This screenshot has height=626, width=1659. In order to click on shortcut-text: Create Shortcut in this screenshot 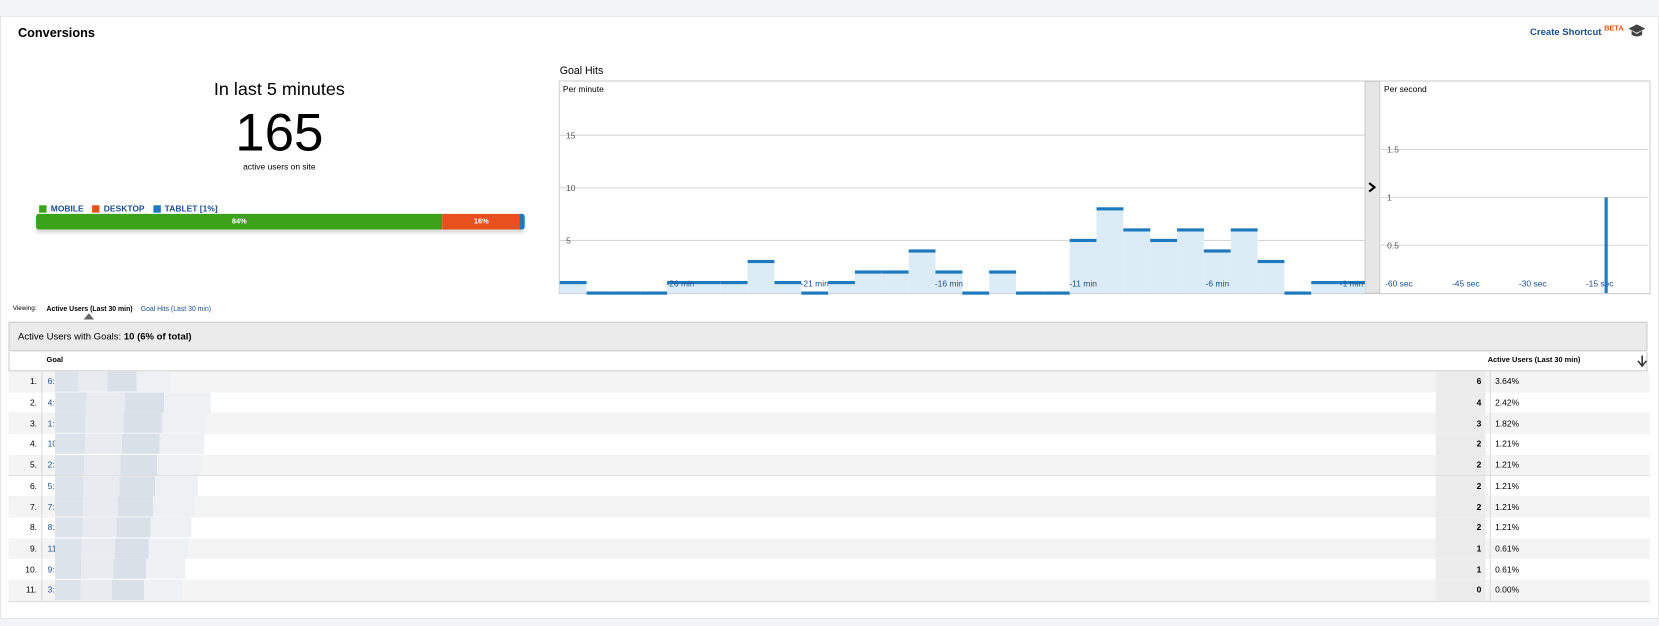, I will do `click(1566, 32)`.